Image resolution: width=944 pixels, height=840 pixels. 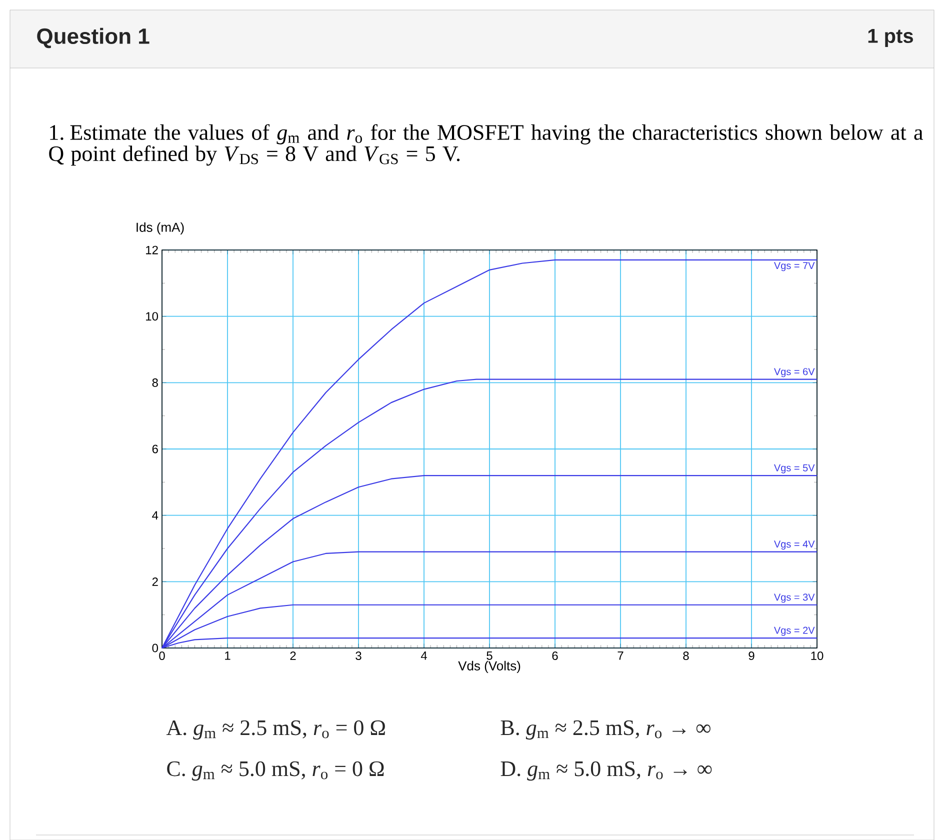 What do you see at coordinates (489, 655) in the screenshot?
I see `x-tick-label: 5` at bounding box center [489, 655].